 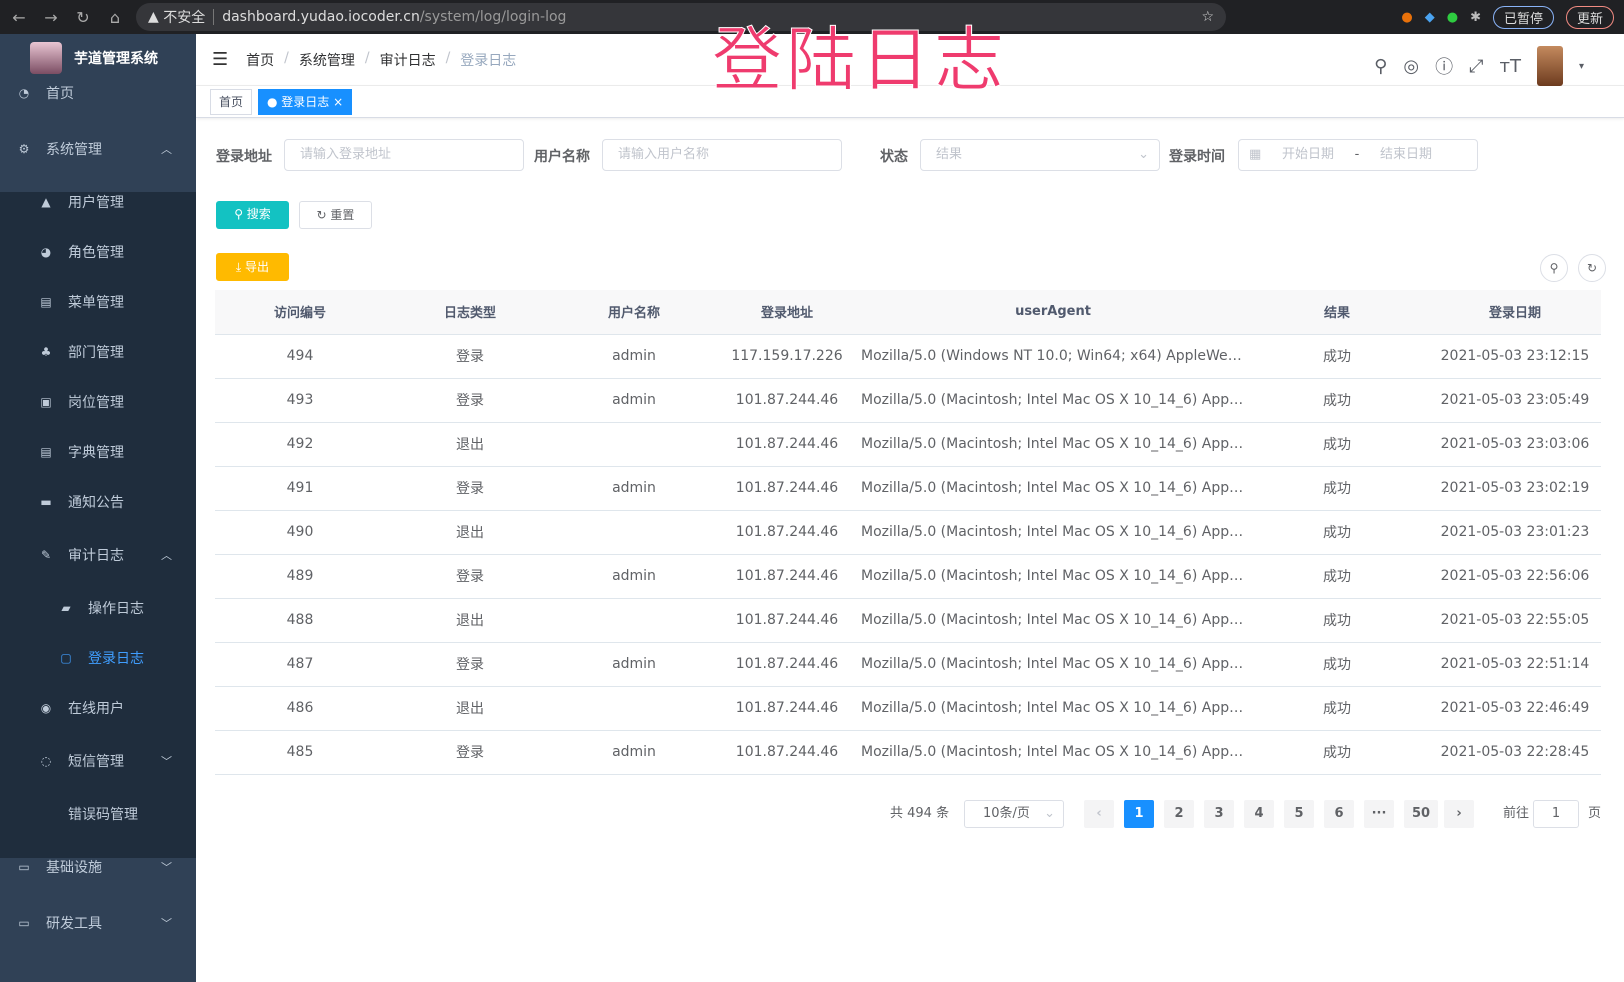 What do you see at coordinates (184, 18) in the screenshot?
I see `security-label: 不安全` at bounding box center [184, 18].